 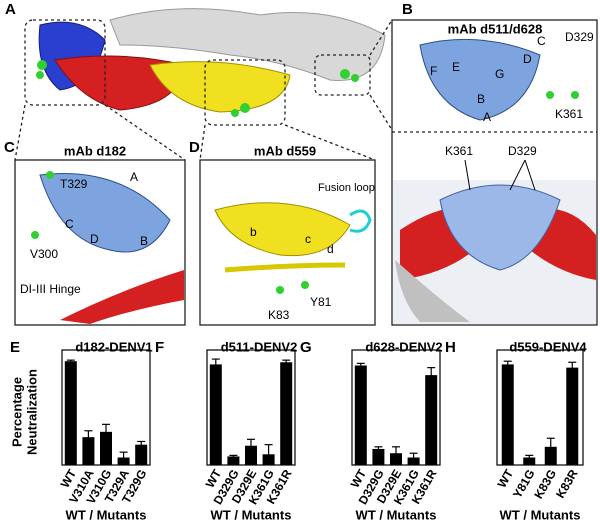 What do you see at coordinates (279, 315) in the screenshot?
I see `residue-label: K83` at bounding box center [279, 315].